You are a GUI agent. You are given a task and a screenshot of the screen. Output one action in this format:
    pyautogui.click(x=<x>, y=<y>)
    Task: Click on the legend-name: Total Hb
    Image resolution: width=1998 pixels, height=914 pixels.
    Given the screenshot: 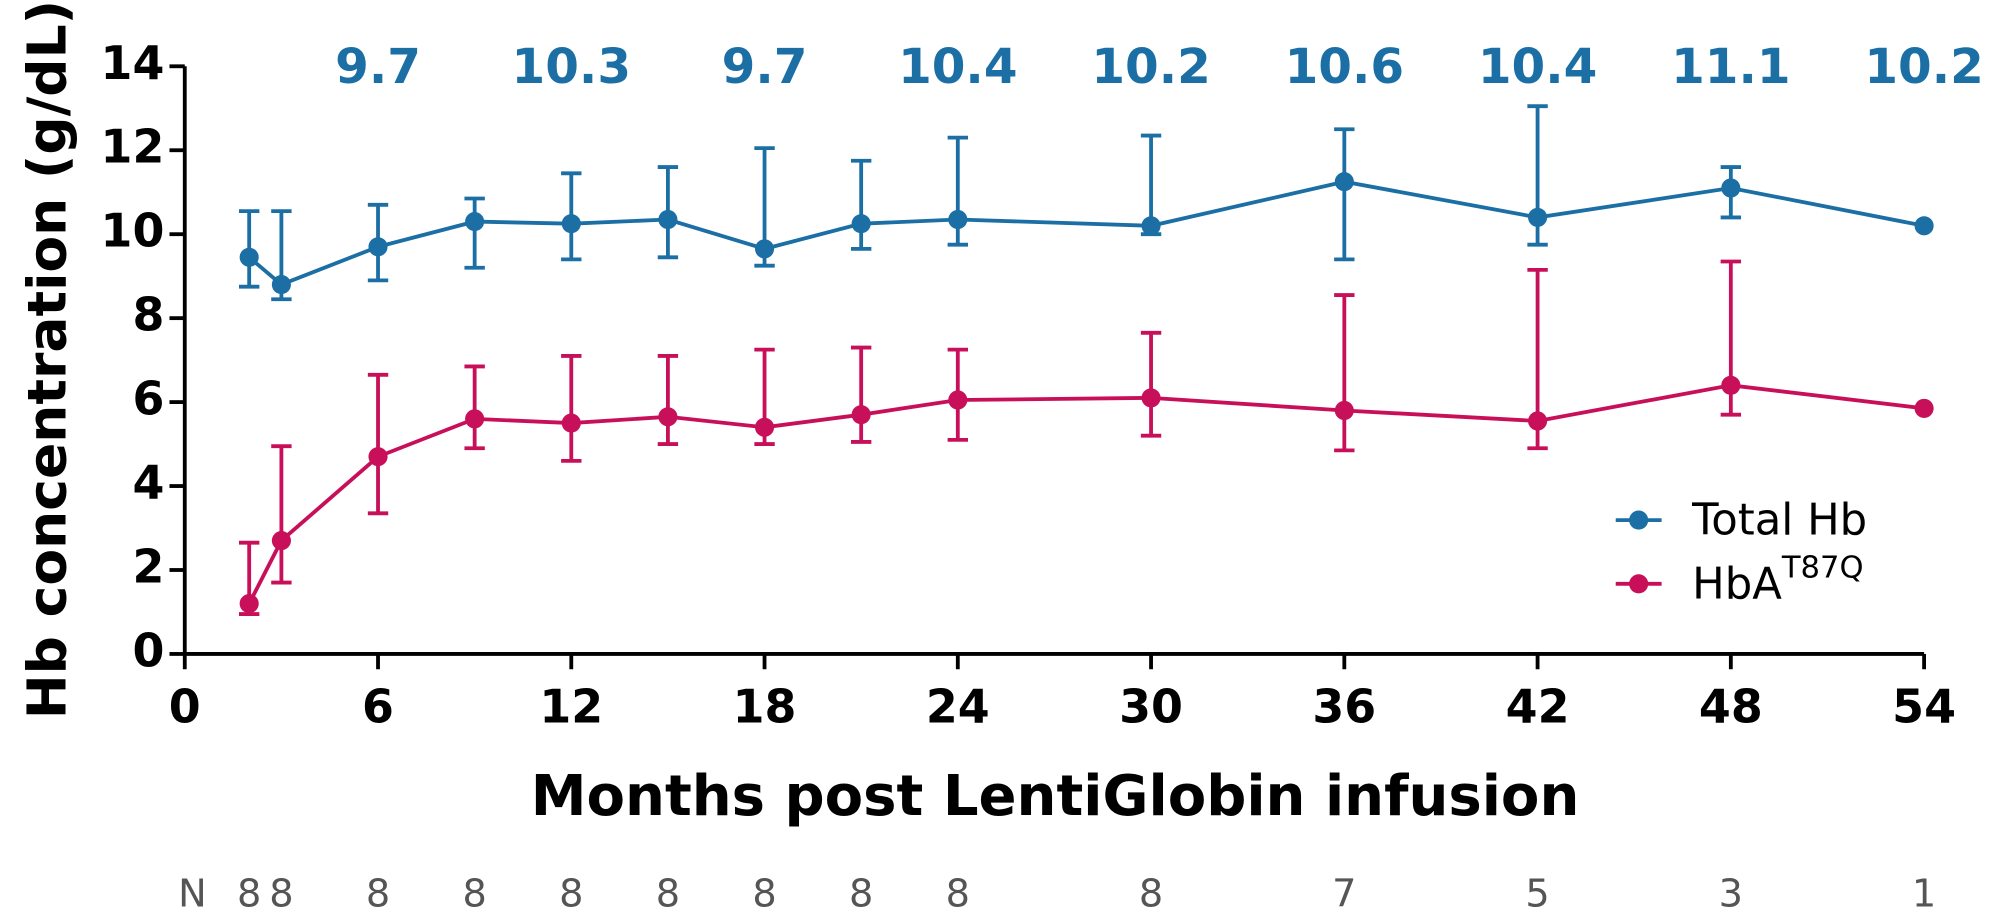 What is the action you would take?
    pyautogui.click(x=1779, y=520)
    